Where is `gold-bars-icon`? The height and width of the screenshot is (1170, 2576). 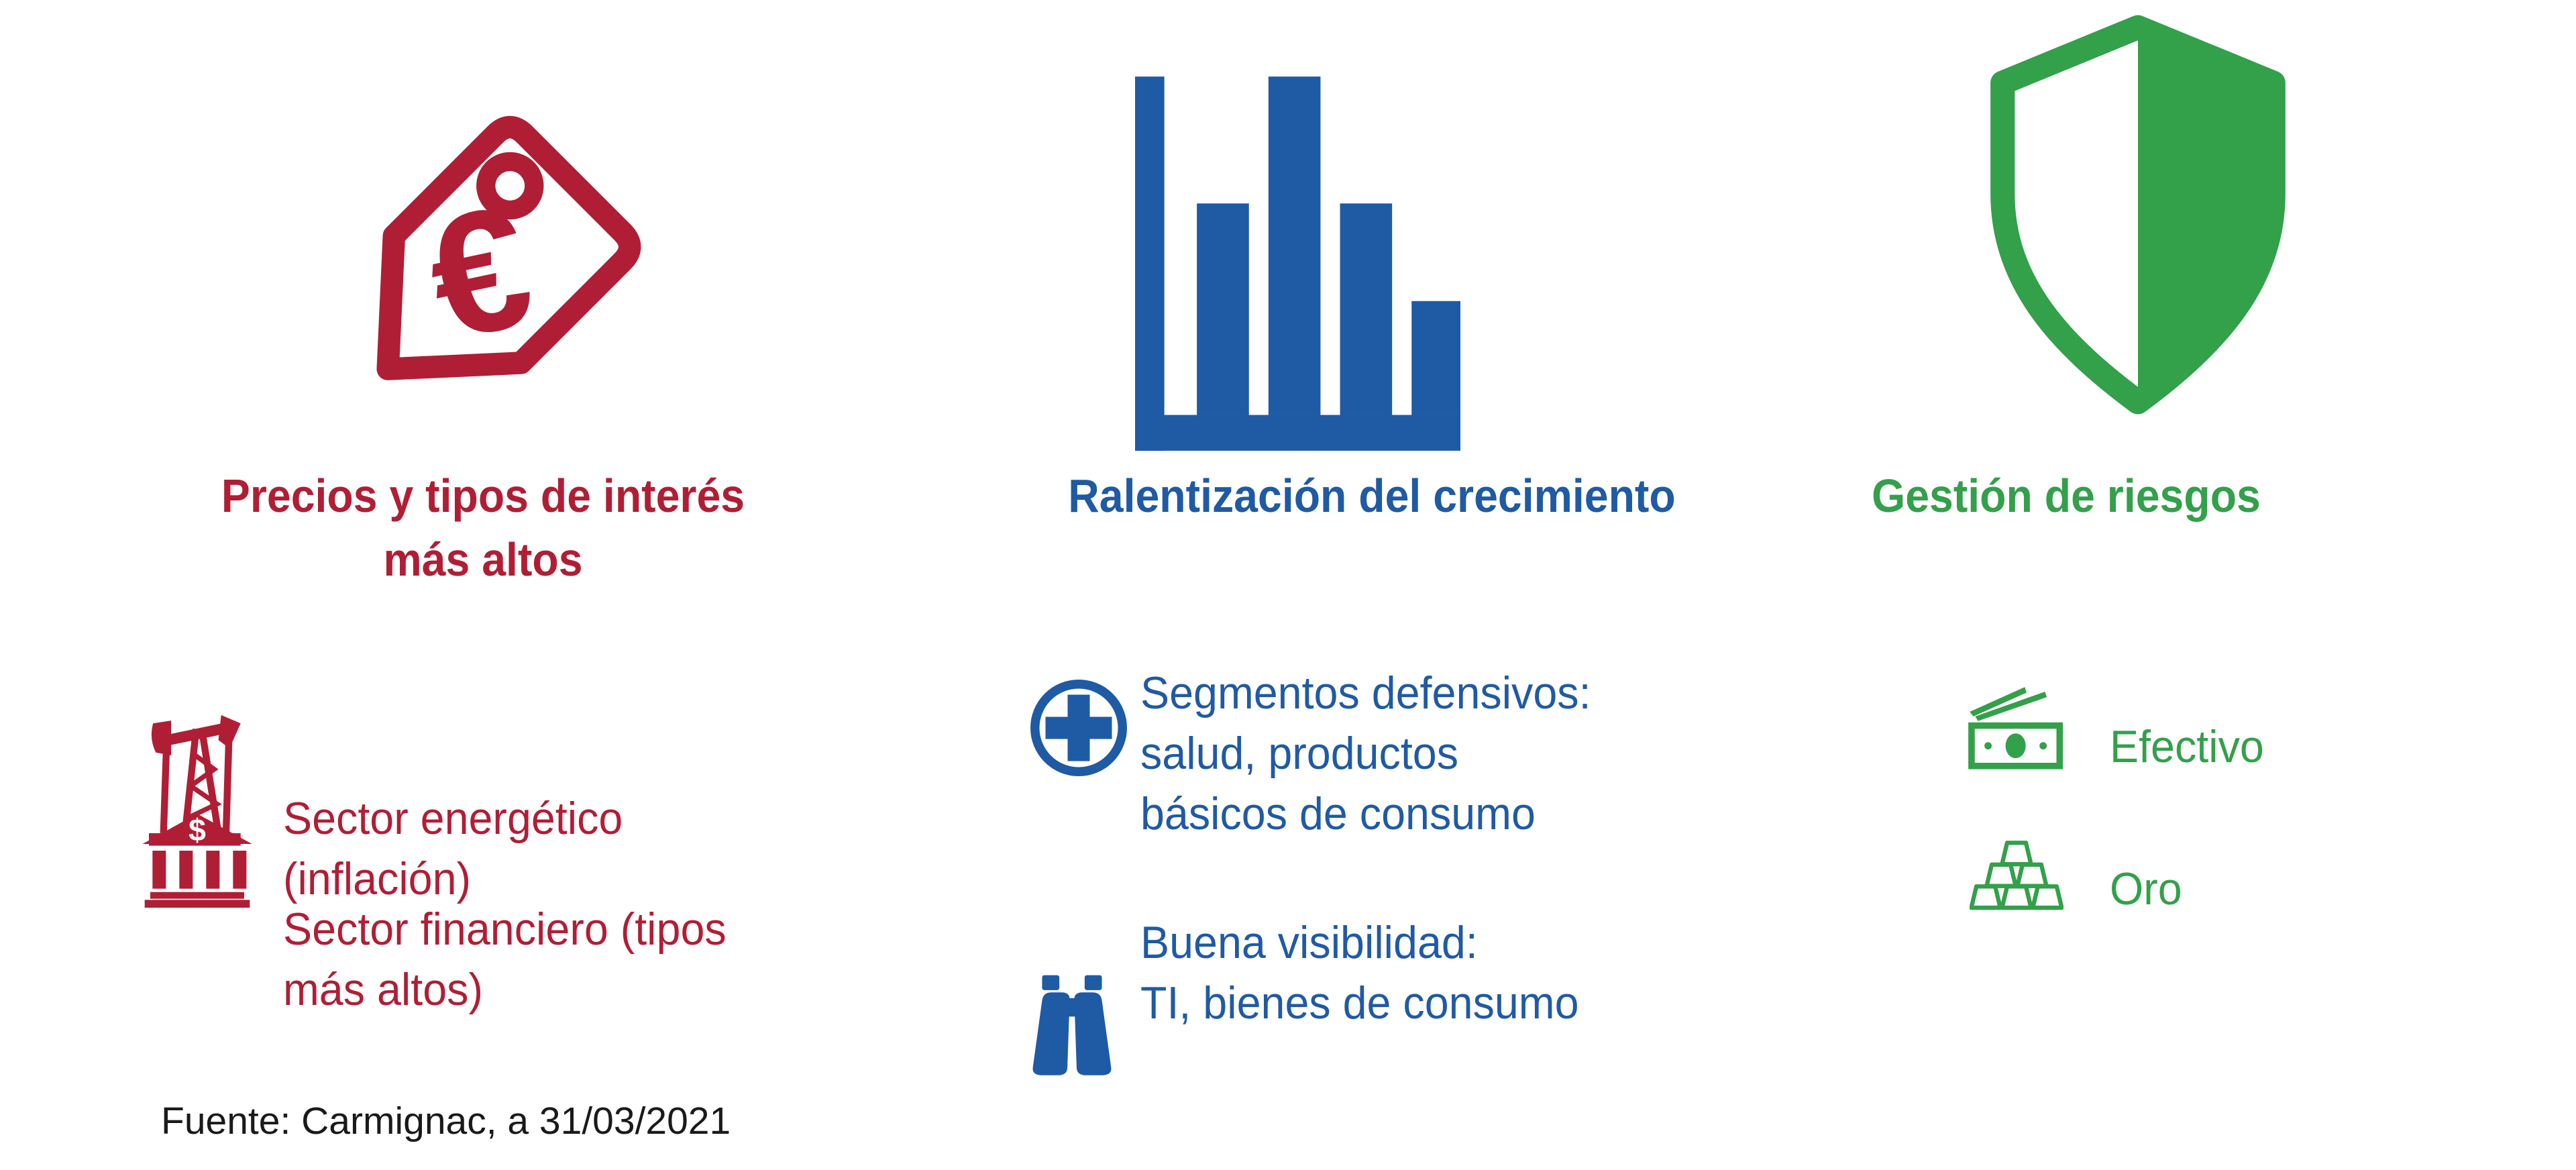
gold-bars-icon is located at coordinates (2016, 875).